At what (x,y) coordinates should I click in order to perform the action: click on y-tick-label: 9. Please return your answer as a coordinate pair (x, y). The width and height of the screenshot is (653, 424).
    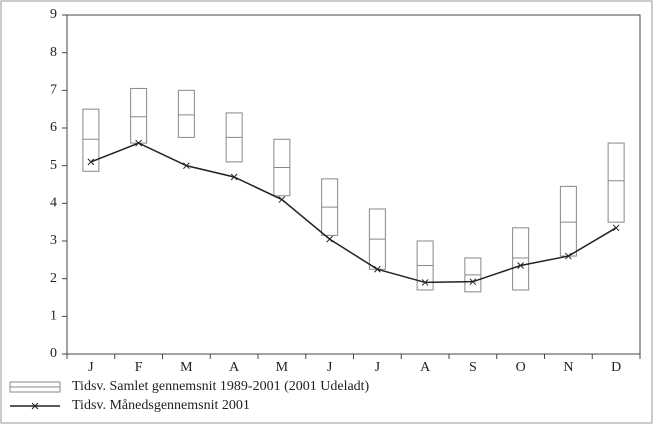
    Looking at the image, I should click on (53, 14).